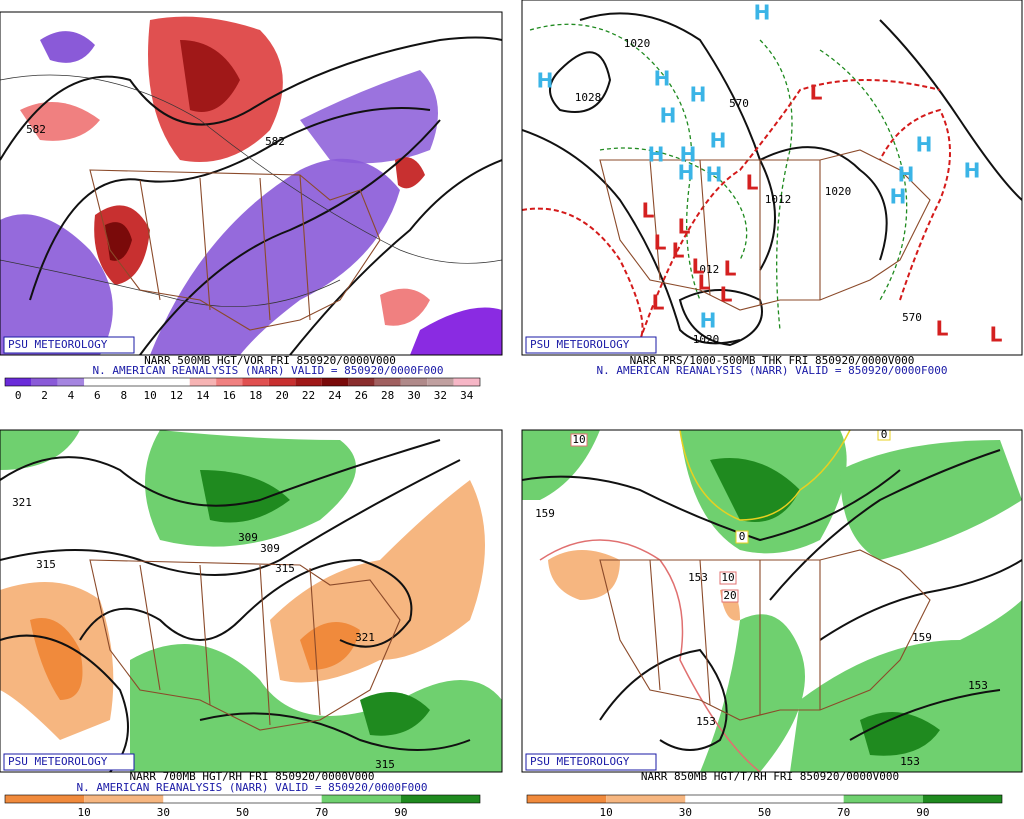 The image size is (1024, 819). I want to click on caption: NARR 500MB HGT/VOR FRI 850920/0000V000, so click(270, 360).